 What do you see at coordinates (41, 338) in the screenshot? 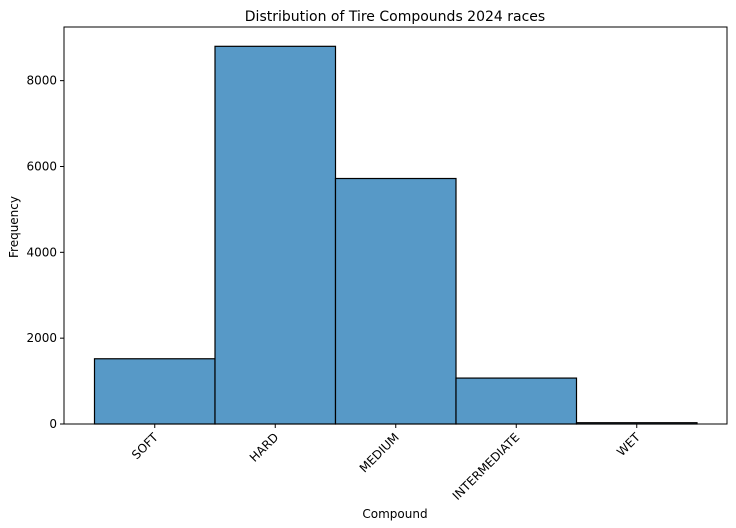
I see `y-tick-label: 2000` at bounding box center [41, 338].